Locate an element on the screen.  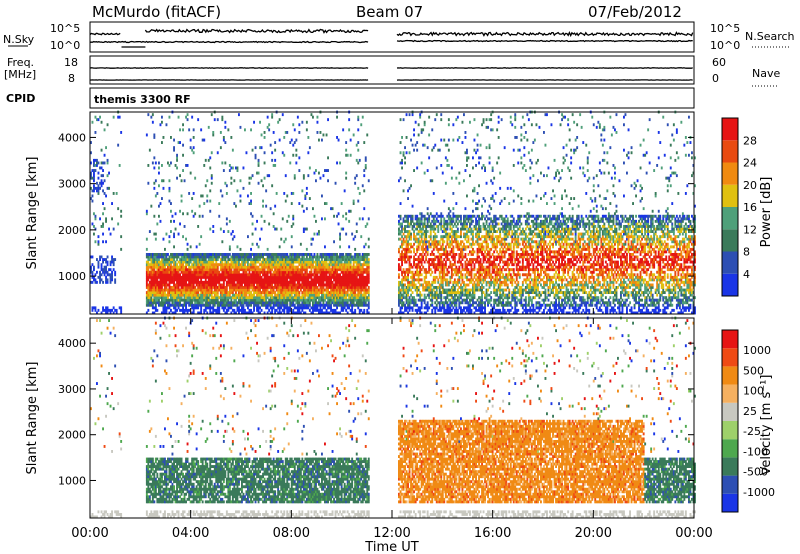
freq-traces is located at coordinates (391, 74).